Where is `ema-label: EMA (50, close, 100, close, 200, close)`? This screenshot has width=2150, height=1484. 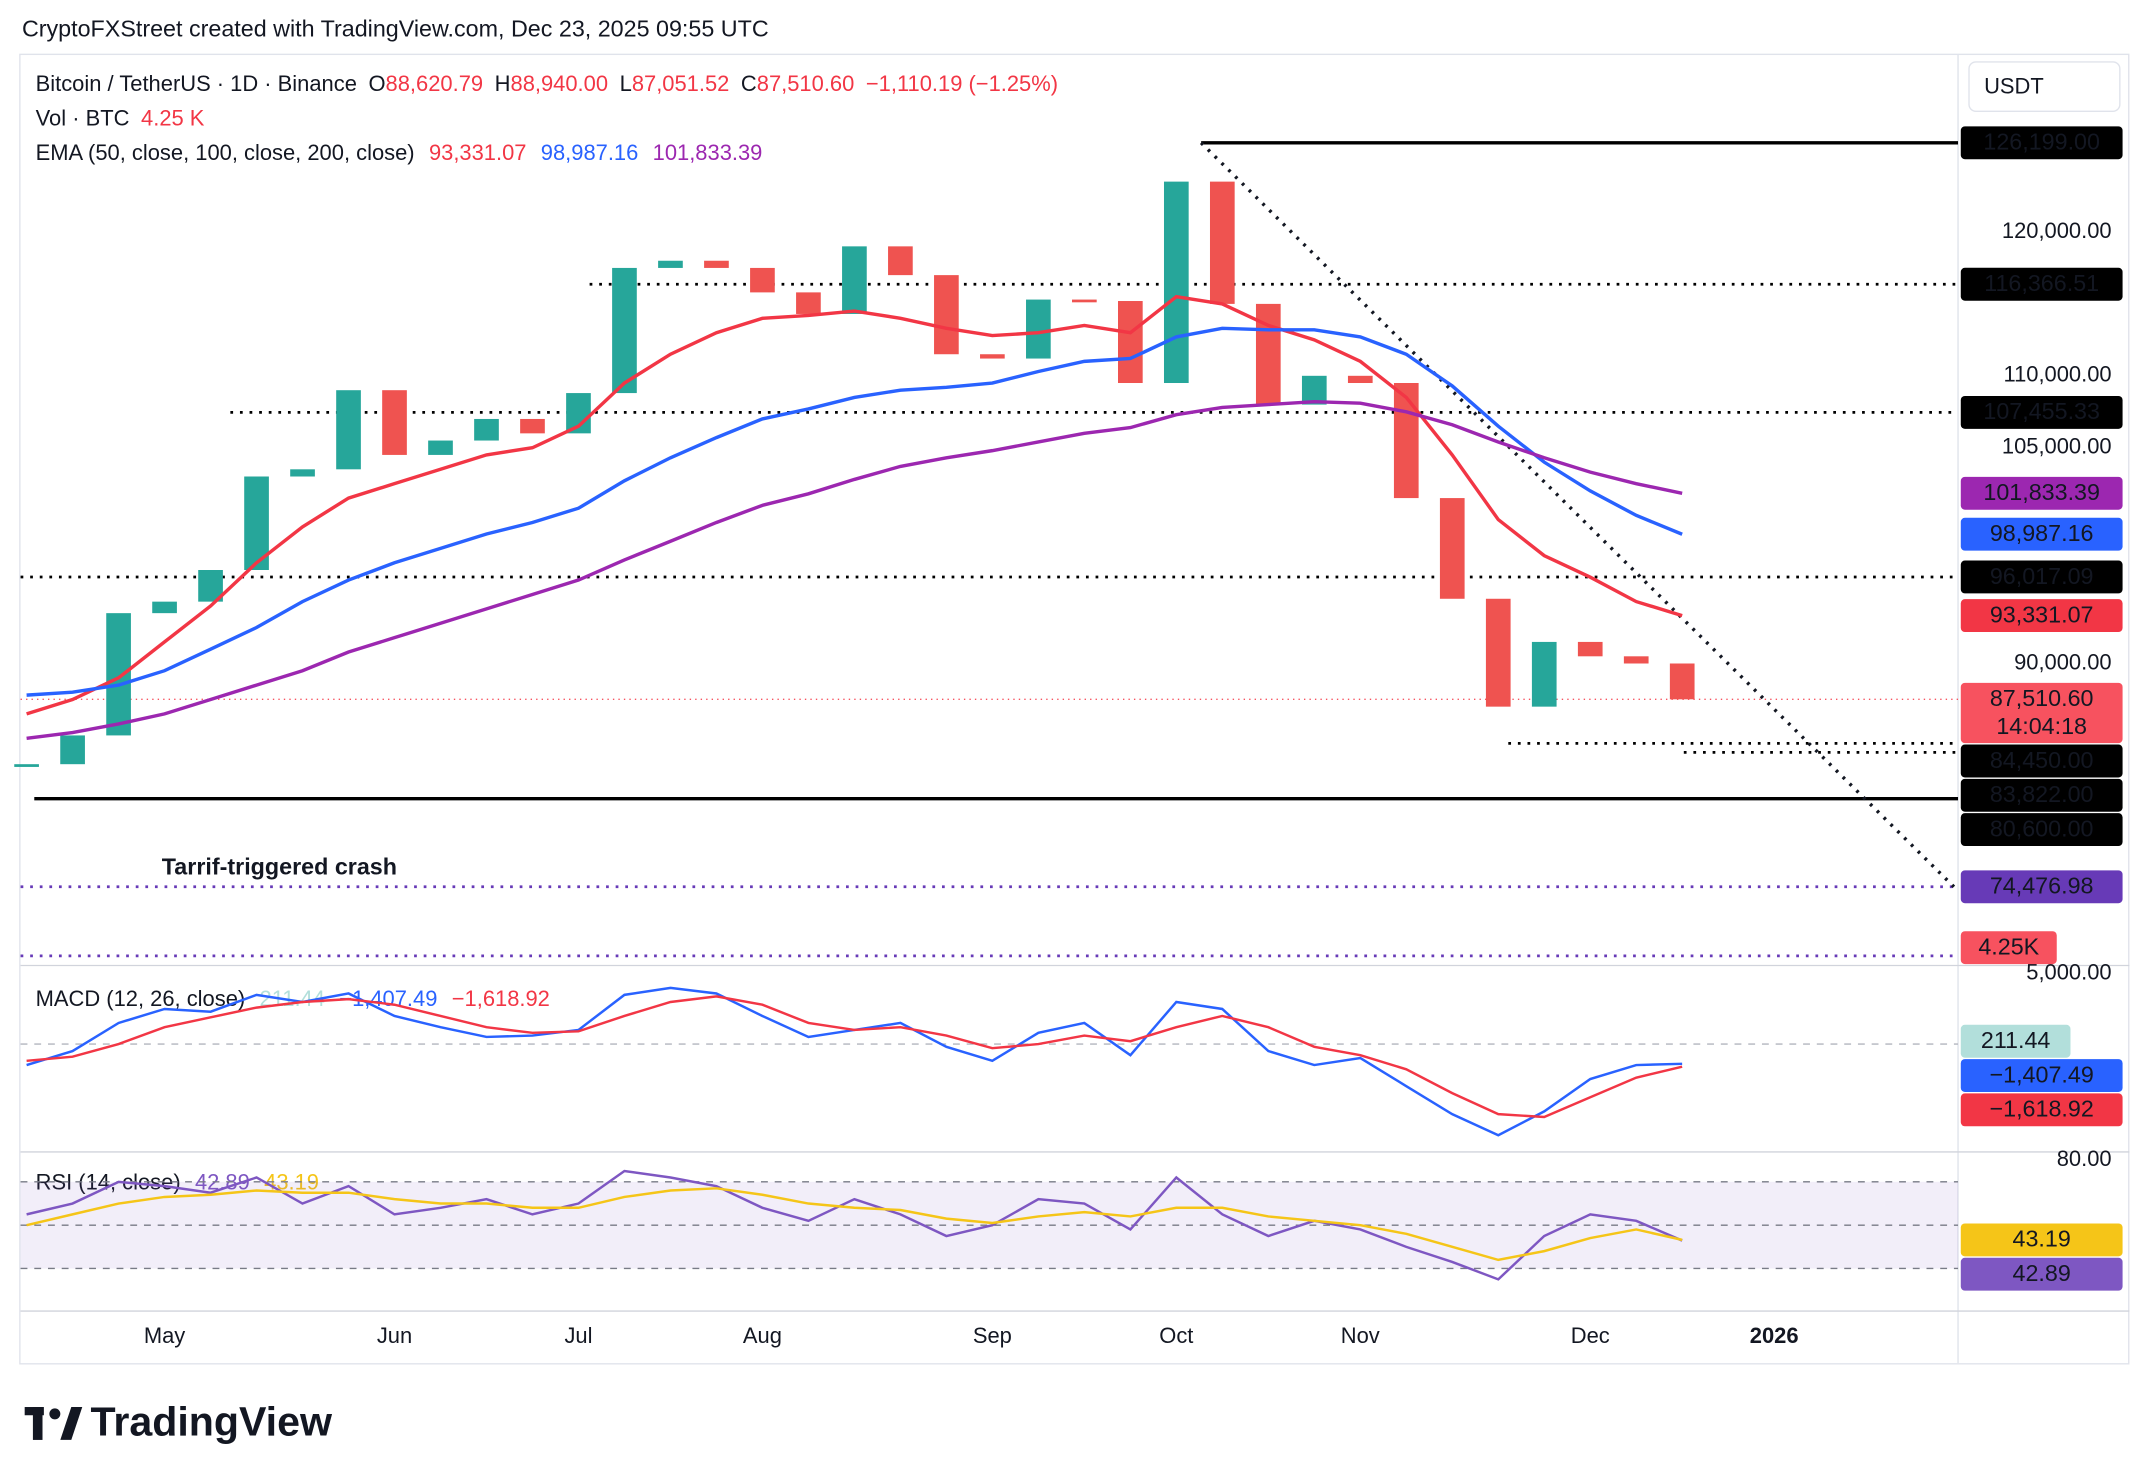
ema-label: EMA (50, close, 100, close, 200, close) is located at coordinates (225, 152).